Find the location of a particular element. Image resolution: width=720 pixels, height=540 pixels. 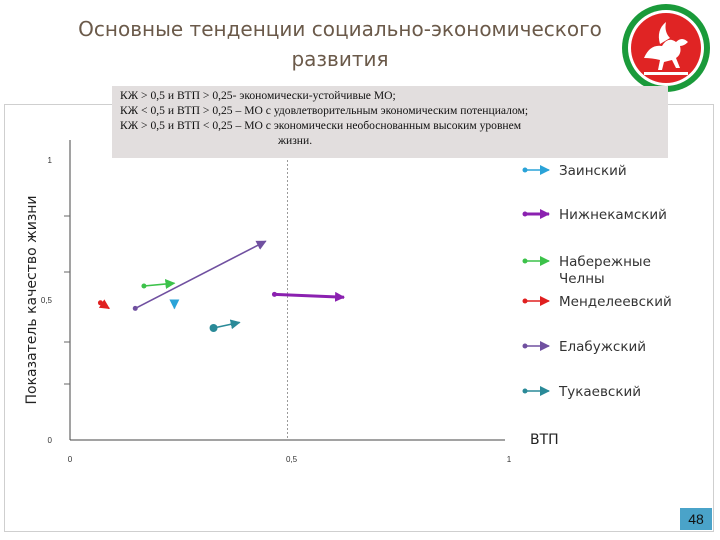

legend-label-0: Заинский is located at coordinates (593, 171).